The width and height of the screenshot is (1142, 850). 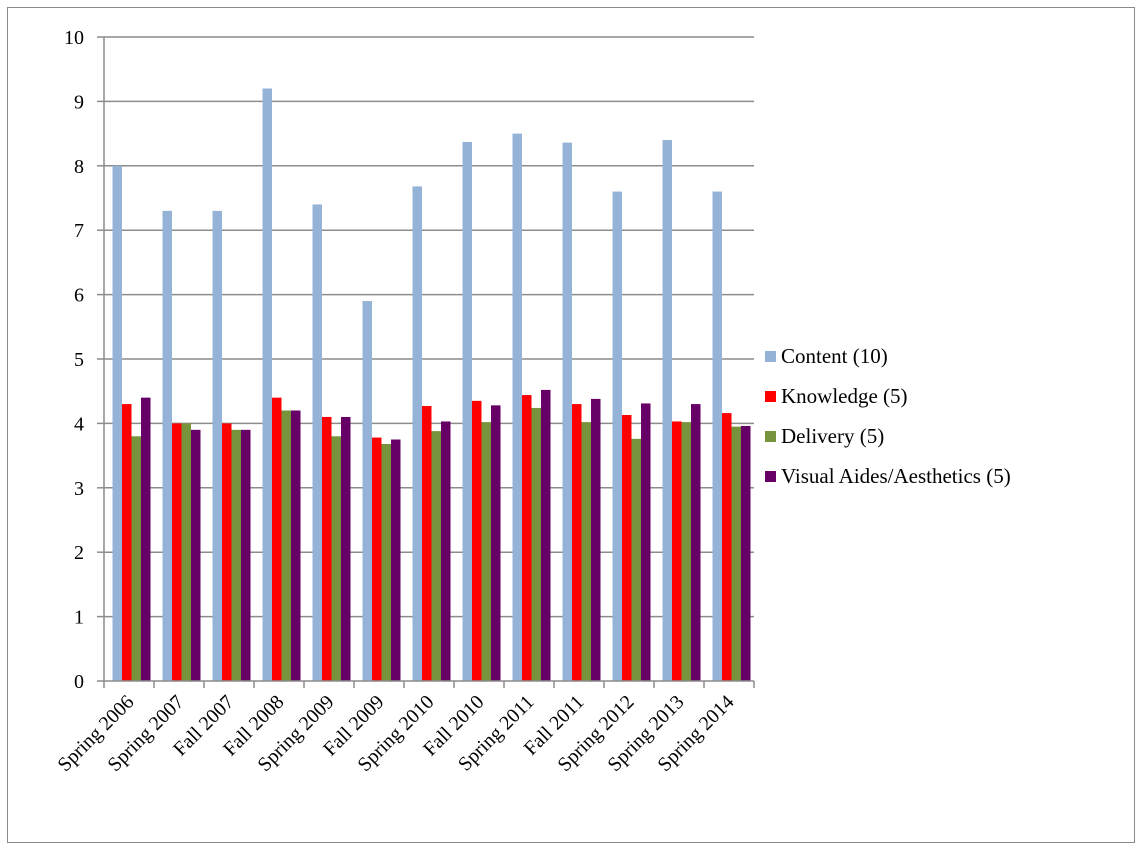 I want to click on y-tick-label: 3, so click(x=79, y=489).